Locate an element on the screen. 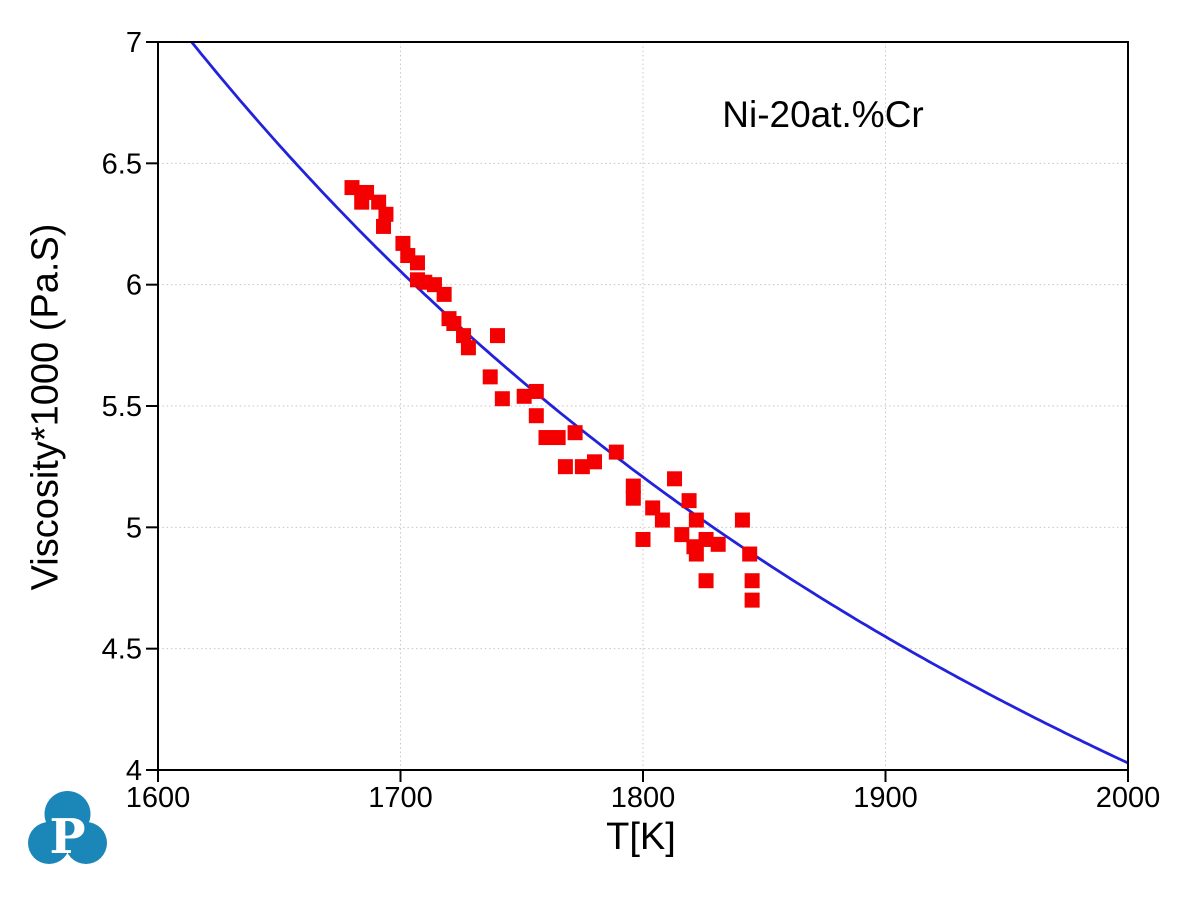 The width and height of the screenshot is (1193, 907). x-tick-label-1600: 1600 is located at coordinates (158, 798).